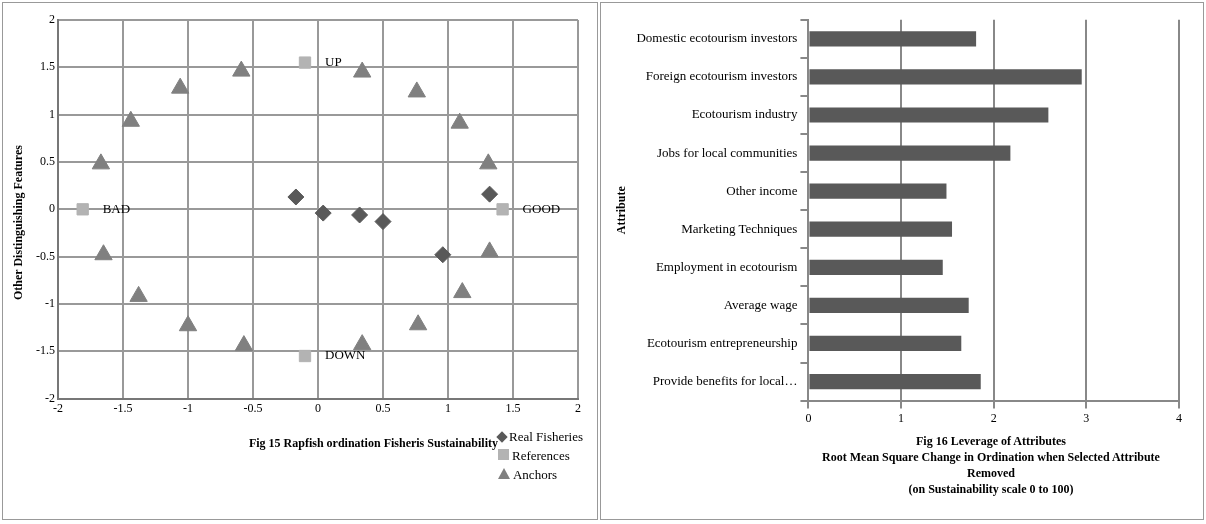 The height and width of the screenshot is (524, 1206). I want to click on y-tick-label: Ecotourism industry, so click(744, 114).